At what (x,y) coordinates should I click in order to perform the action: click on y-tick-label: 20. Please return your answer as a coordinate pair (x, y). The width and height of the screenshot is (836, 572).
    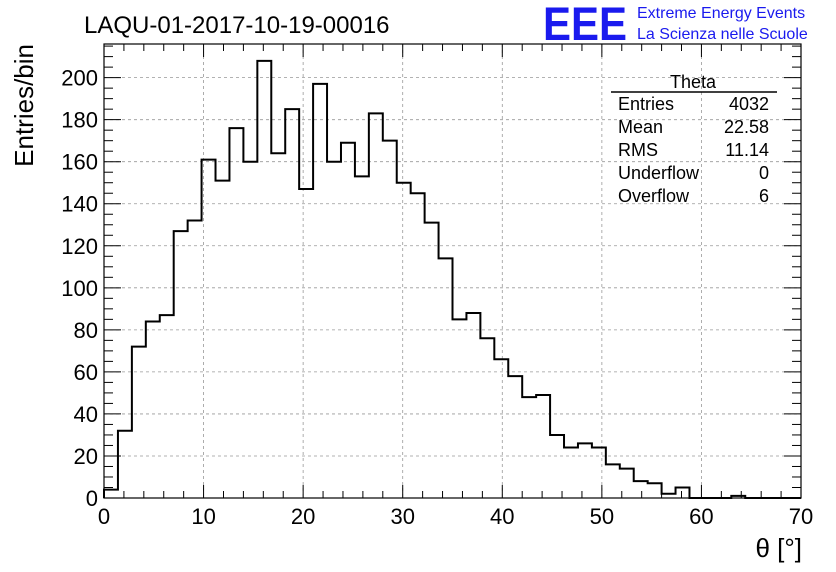
    Looking at the image, I should click on (86, 456).